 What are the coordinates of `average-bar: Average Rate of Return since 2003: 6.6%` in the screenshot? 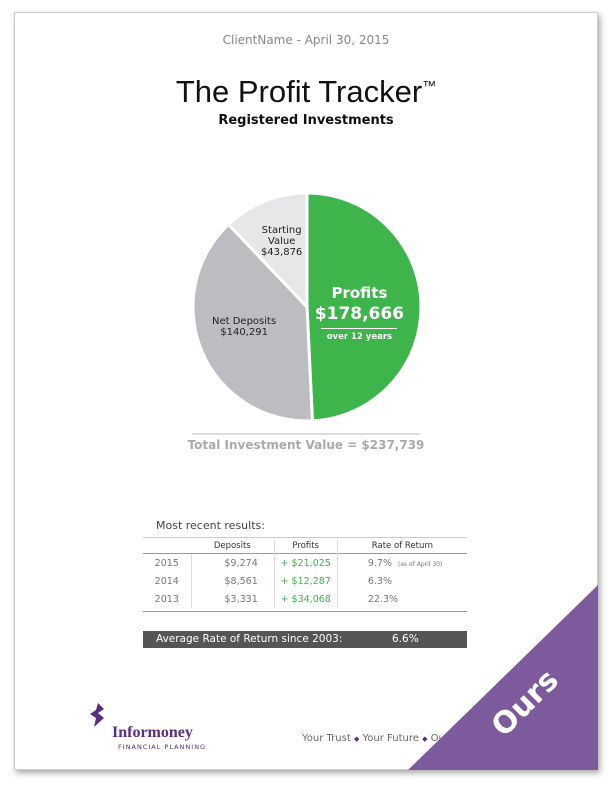 It's located at (305, 639).